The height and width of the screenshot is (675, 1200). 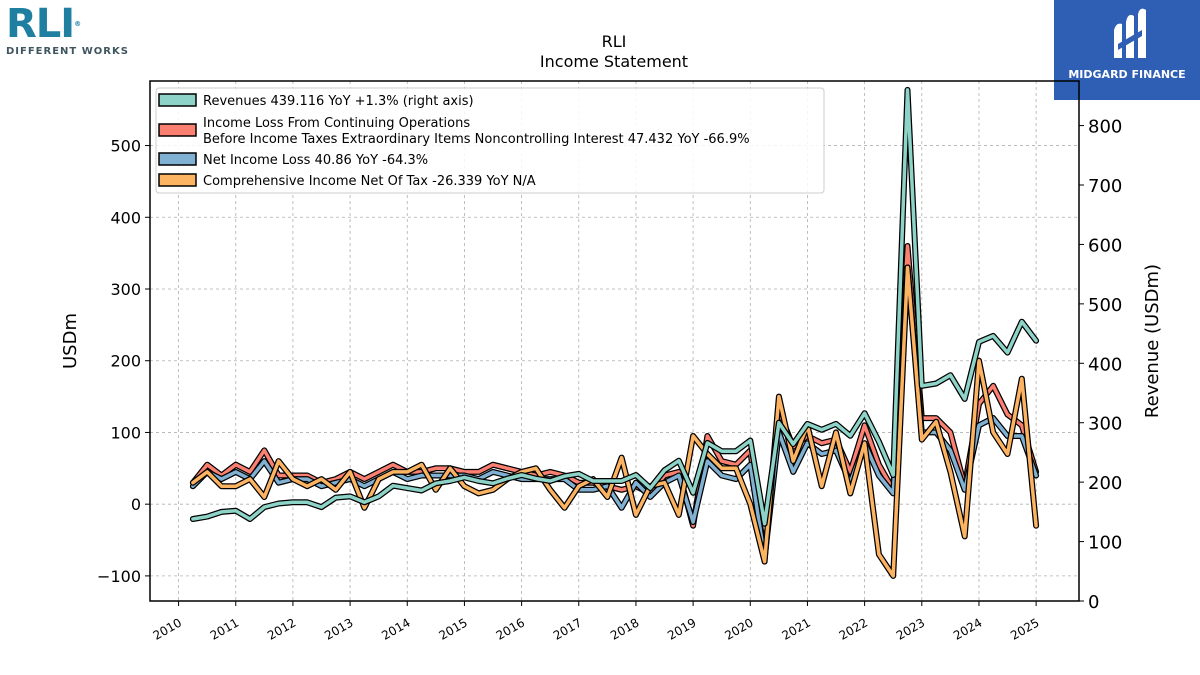 I want to click on y-tick-label-left: −100, so click(x=119, y=576).